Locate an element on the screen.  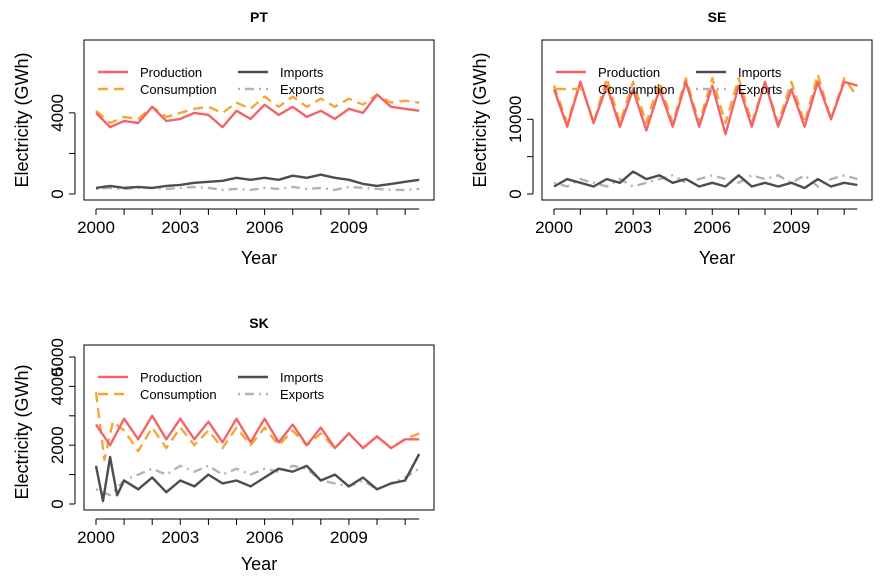
panel-title: PT is located at coordinates (259, 17).